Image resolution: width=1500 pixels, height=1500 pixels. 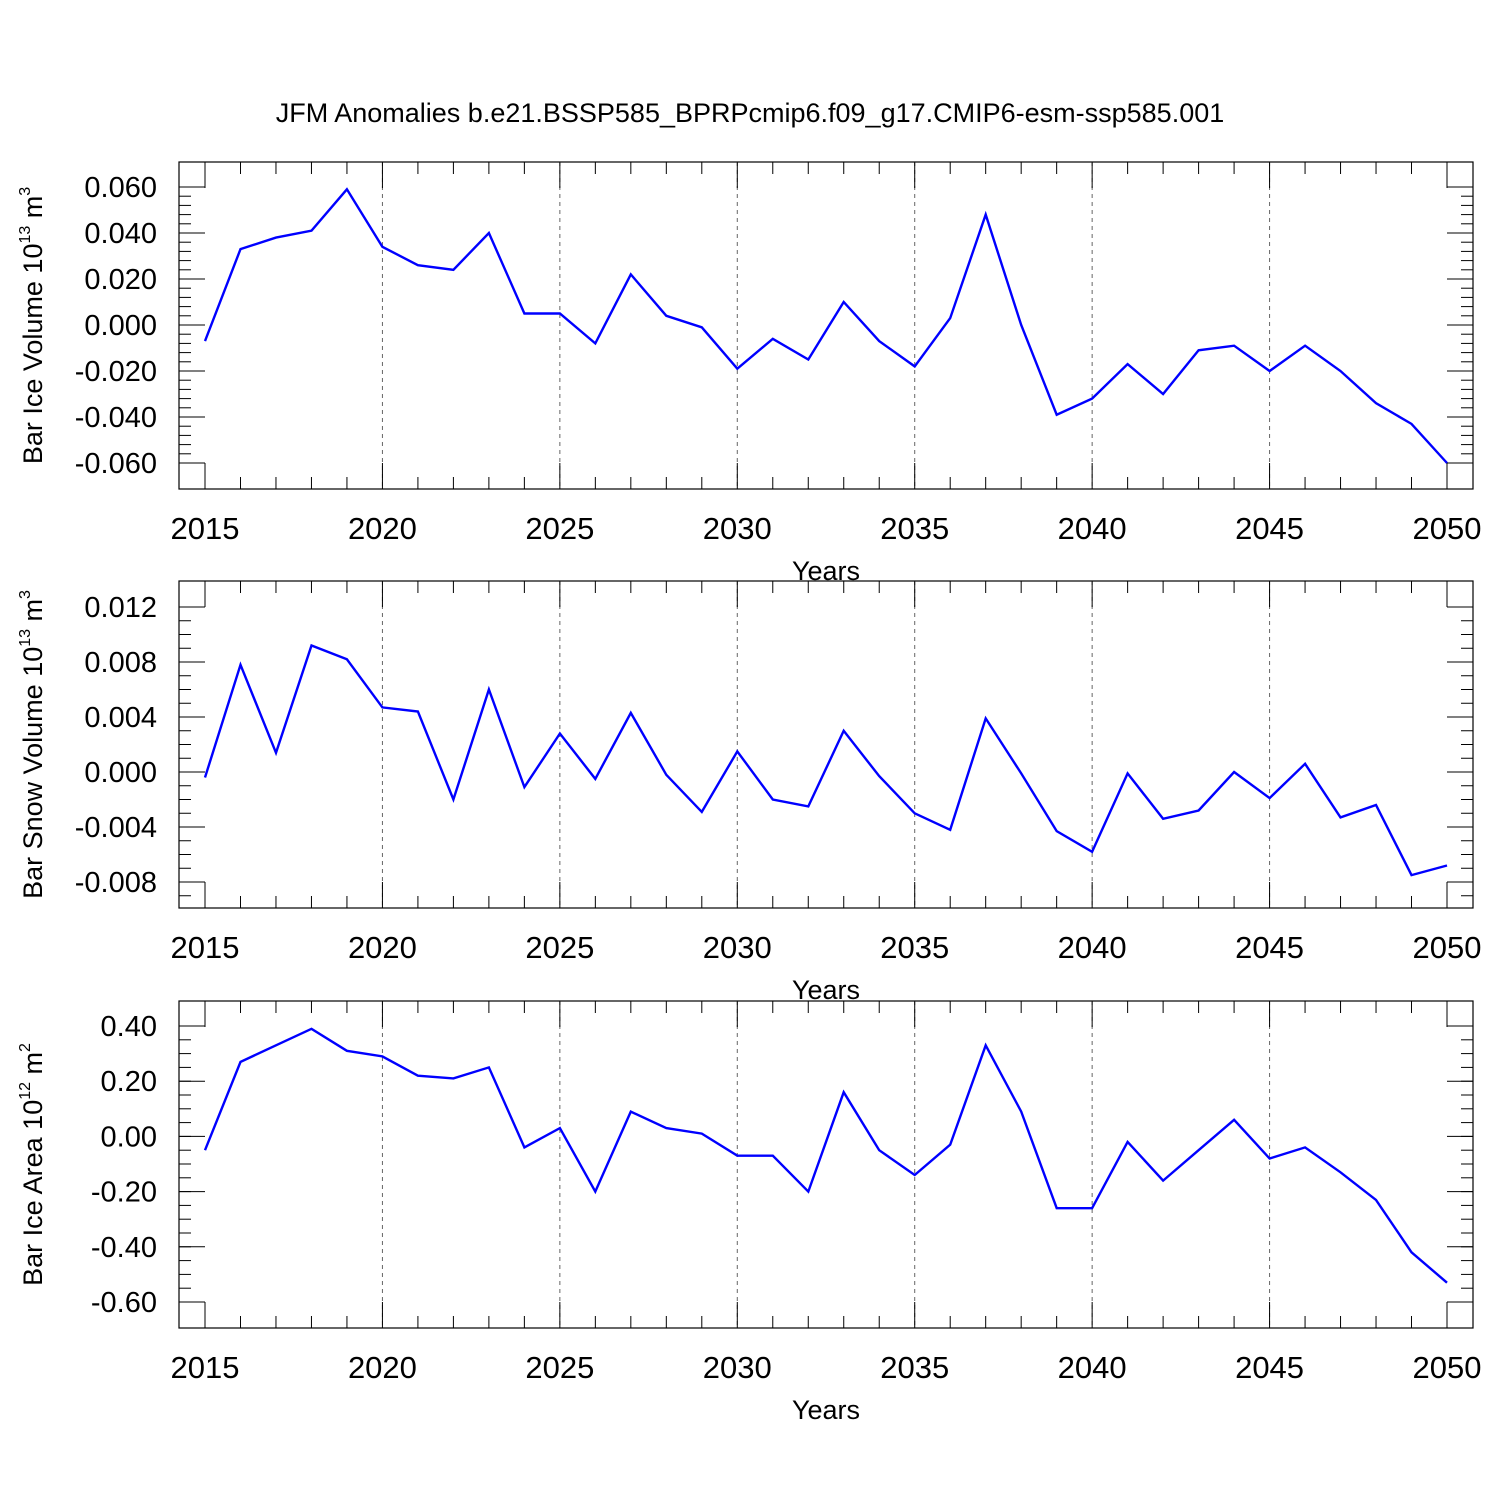 What do you see at coordinates (116, 418) in the screenshot?
I see `y-tick-label: -0.040` at bounding box center [116, 418].